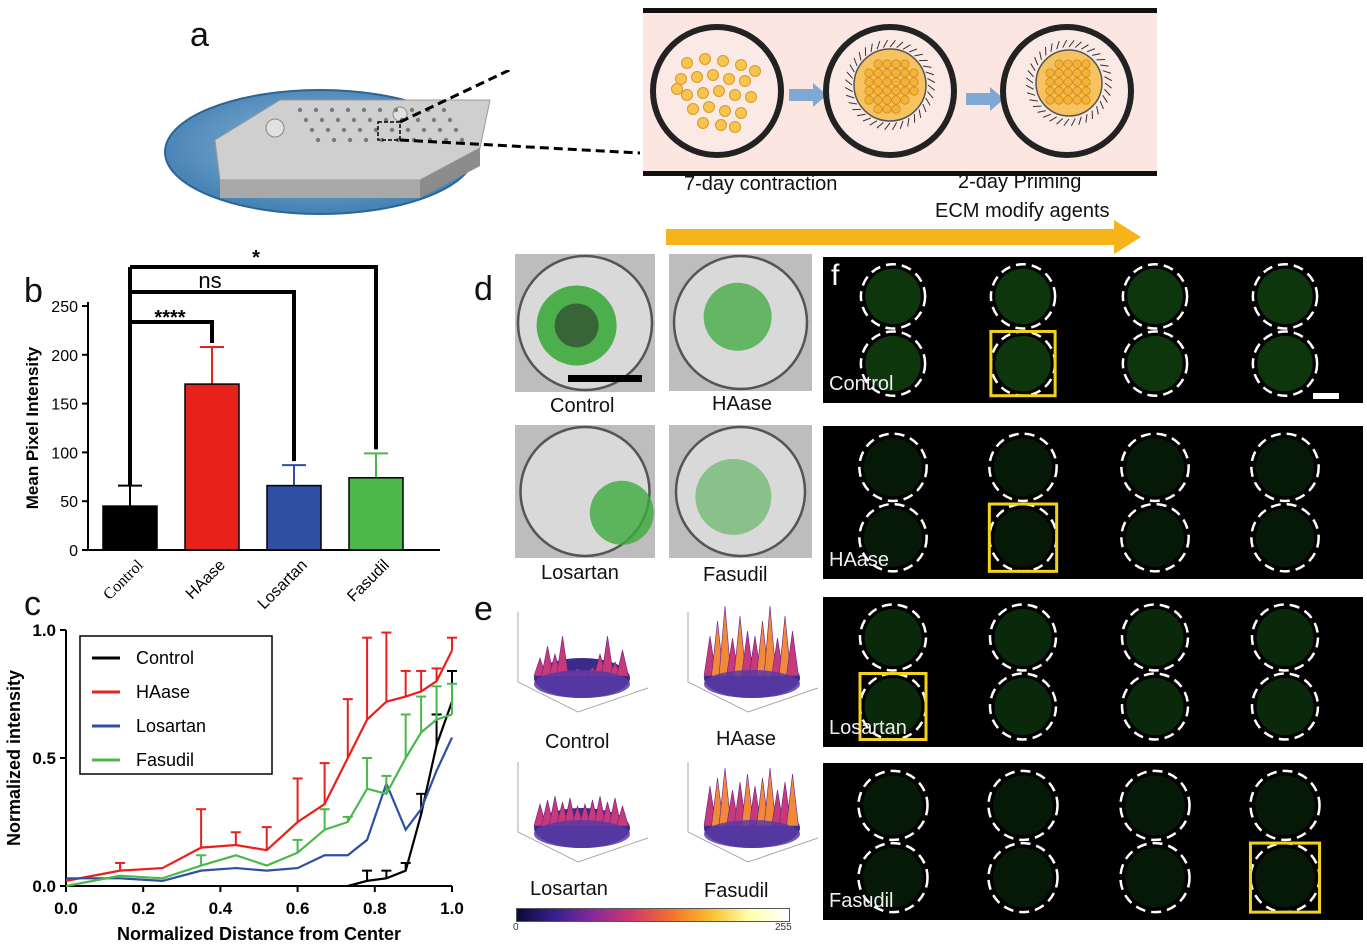  Describe the element at coordinates (835, 275) in the screenshot. I see `panel-letter-f: f` at that location.